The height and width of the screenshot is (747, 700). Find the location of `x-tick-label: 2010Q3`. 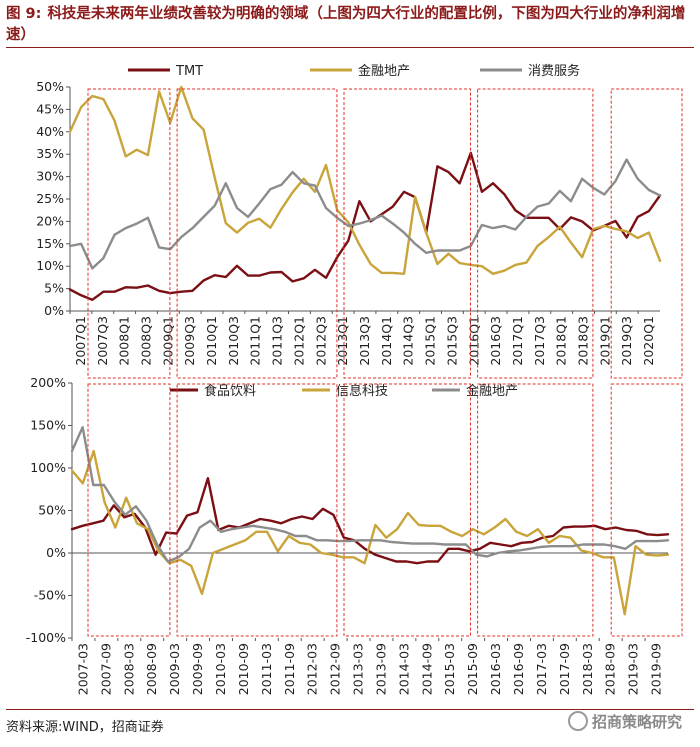

x-tick-label: 2010Q3 is located at coordinates (233, 341).